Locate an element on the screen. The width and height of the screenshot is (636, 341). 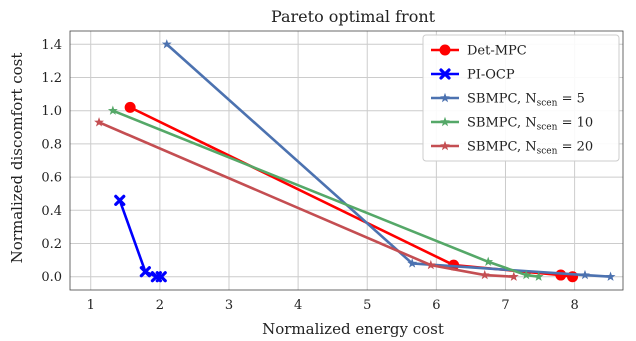
y-tick-label: 0.0 is located at coordinates (51, 277).